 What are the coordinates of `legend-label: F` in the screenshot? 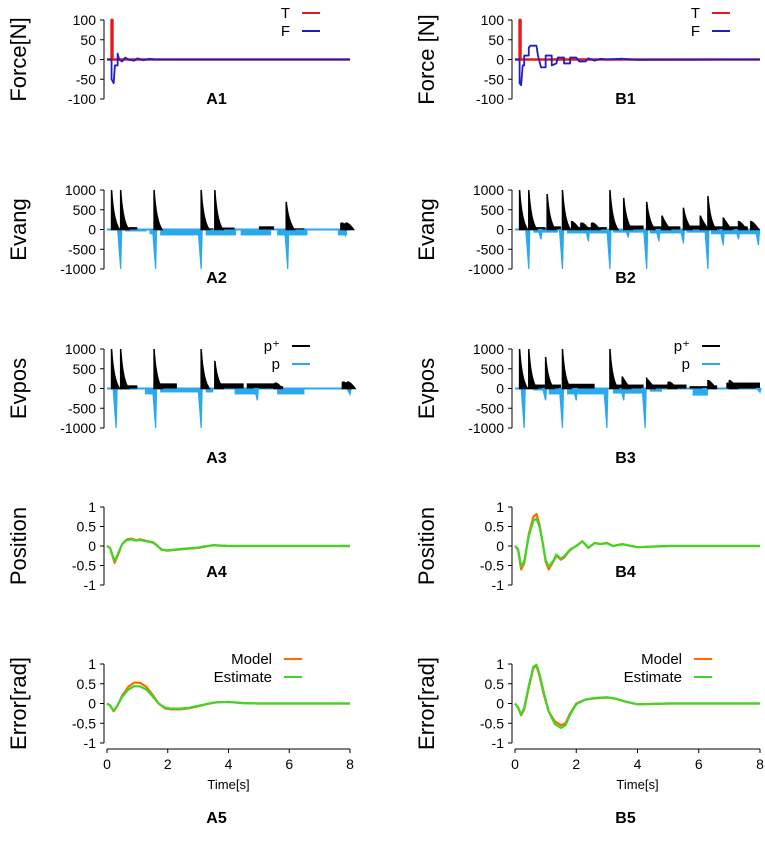 It's located at (285, 31).